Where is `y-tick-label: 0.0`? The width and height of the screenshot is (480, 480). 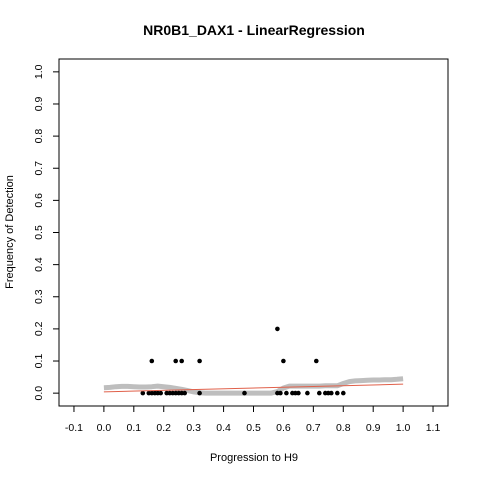
y-tick-label: 0.0 is located at coordinates (39, 393).